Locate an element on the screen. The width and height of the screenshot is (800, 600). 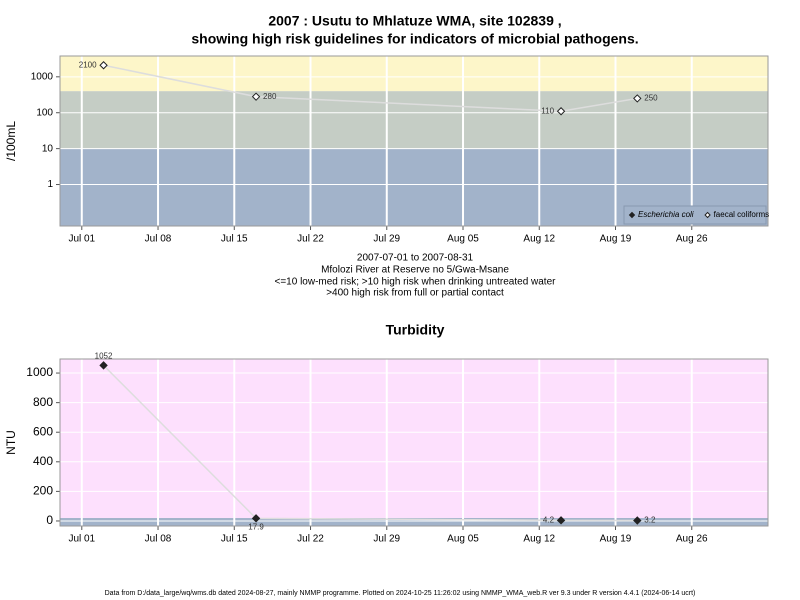
y-tick-label: 1 is located at coordinates (50, 184).